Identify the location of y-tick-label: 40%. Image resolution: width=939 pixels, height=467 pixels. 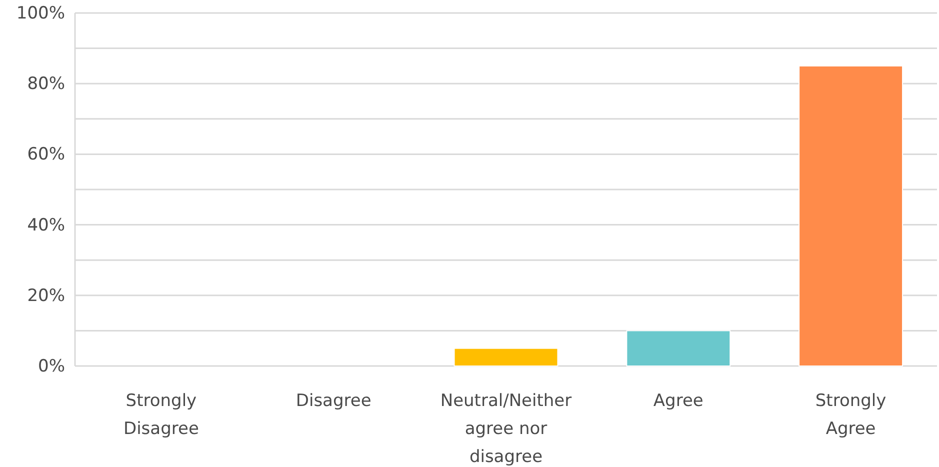
(46, 225).